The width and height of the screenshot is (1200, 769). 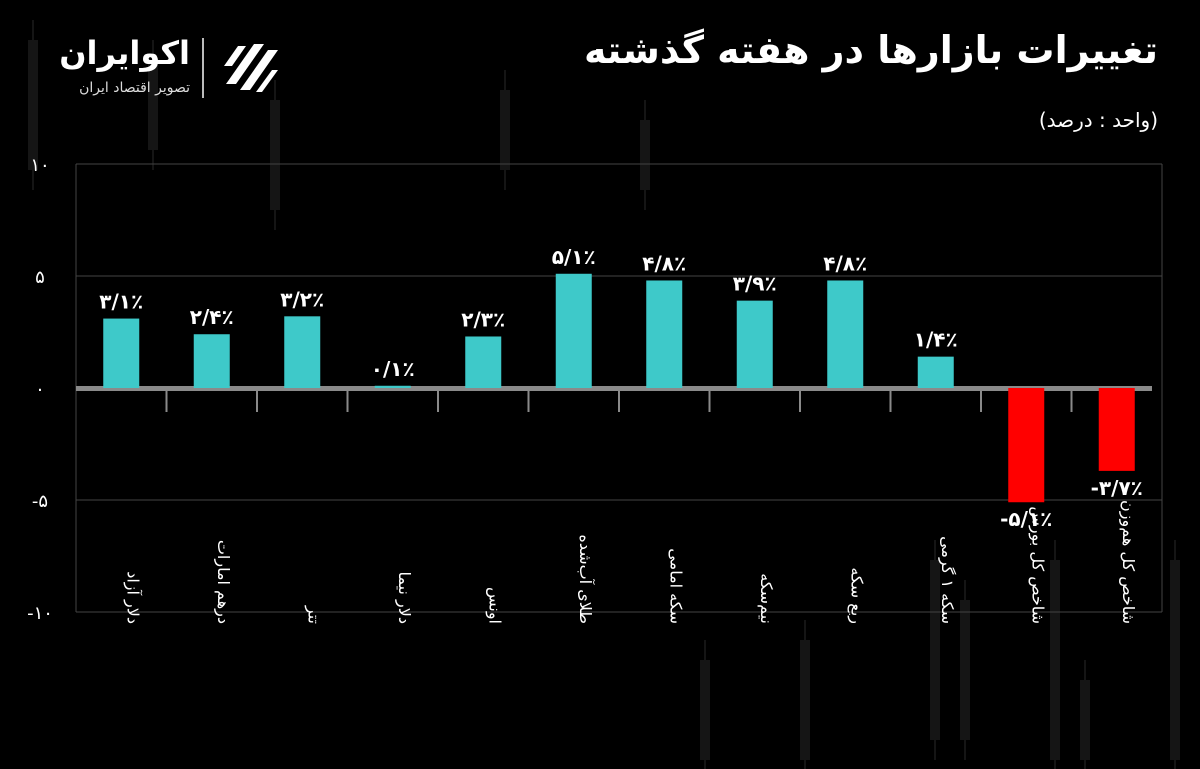 What do you see at coordinates (404, 598) in the screenshot?
I see `x-category-label: دلار نیما` at bounding box center [404, 598].